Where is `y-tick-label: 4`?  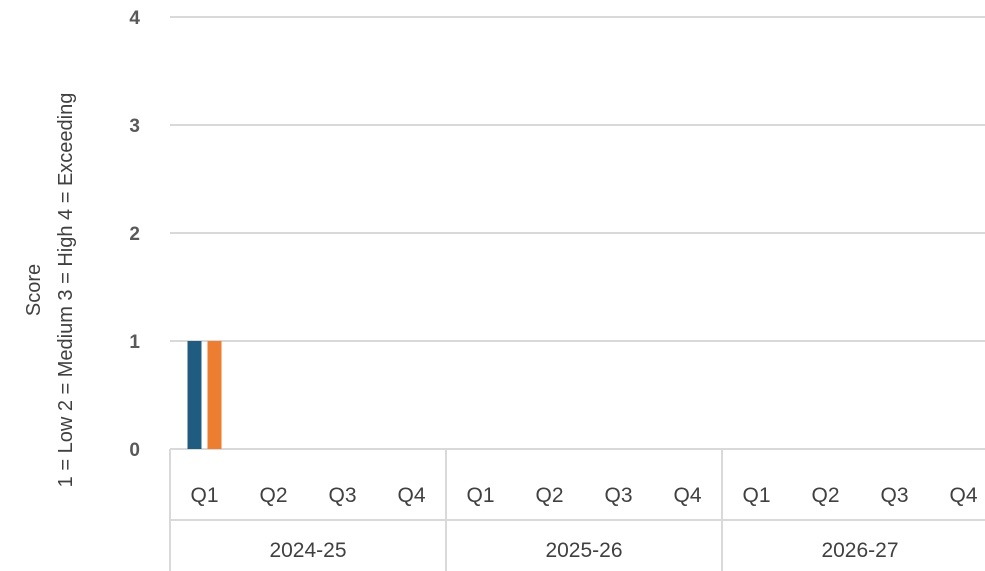
y-tick-label: 4 is located at coordinates (134, 18).